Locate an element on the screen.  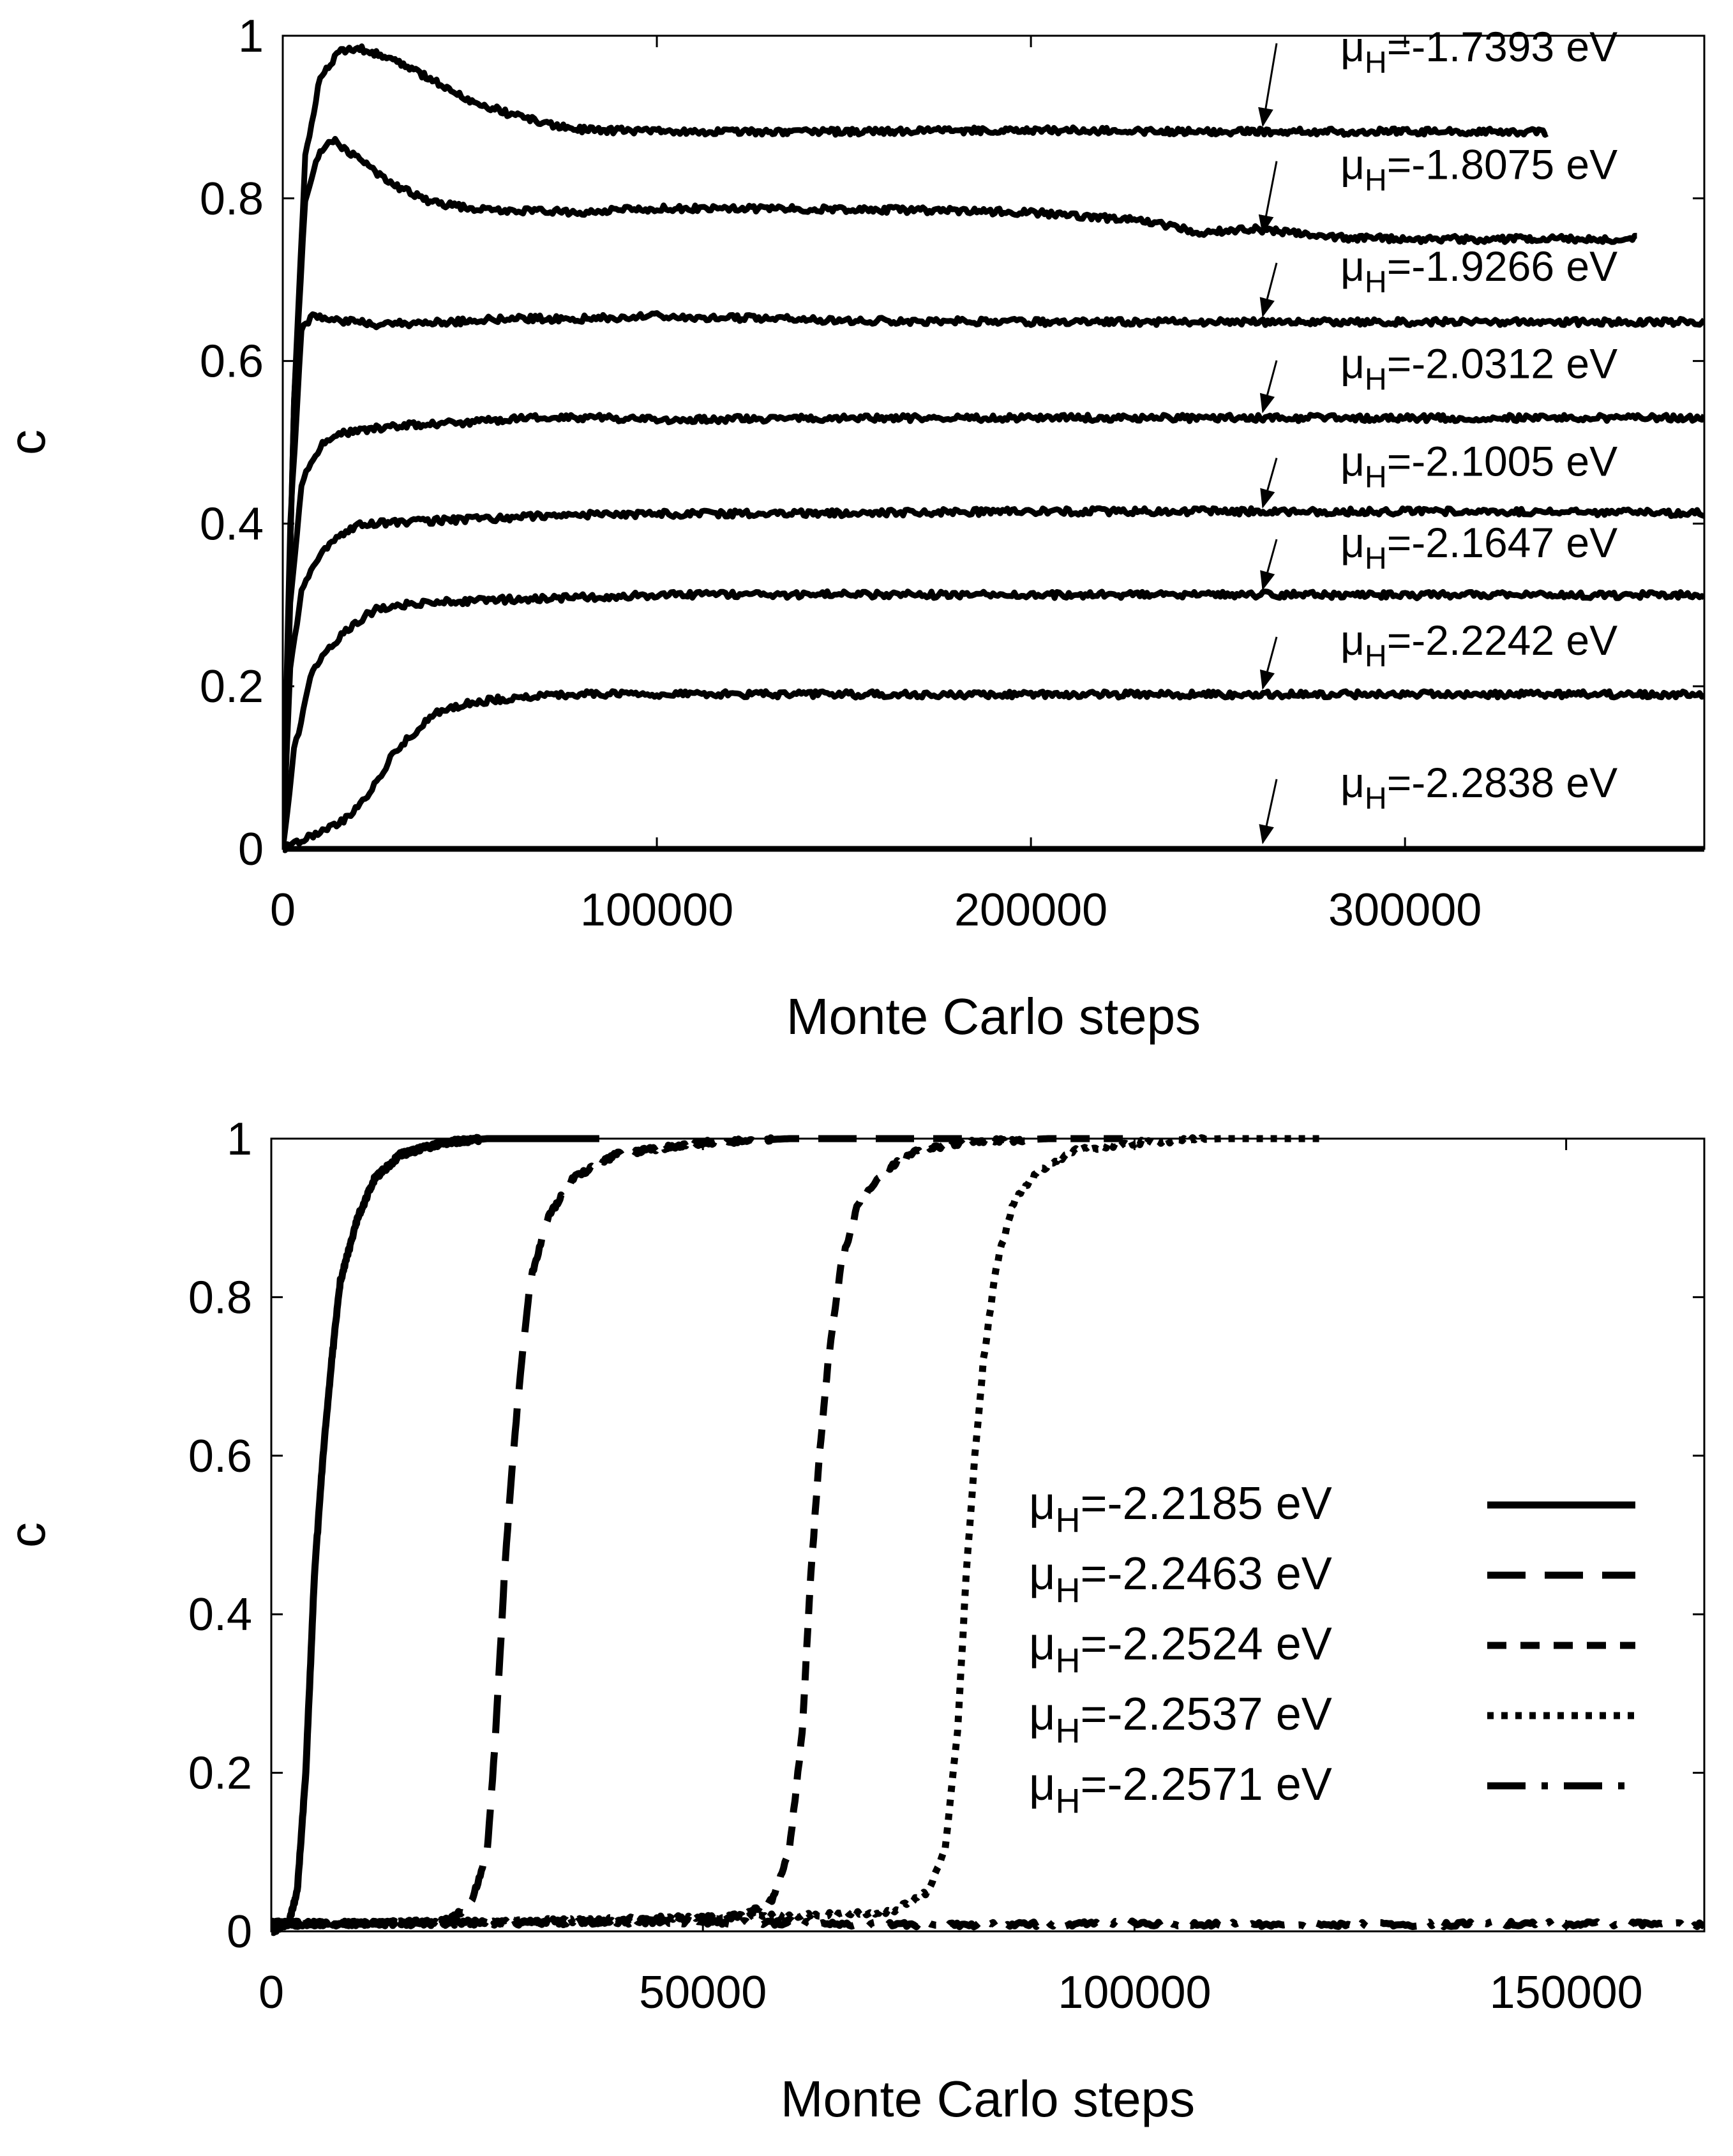
x-tick-label: 150000 is located at coordinates (1565, 1992).